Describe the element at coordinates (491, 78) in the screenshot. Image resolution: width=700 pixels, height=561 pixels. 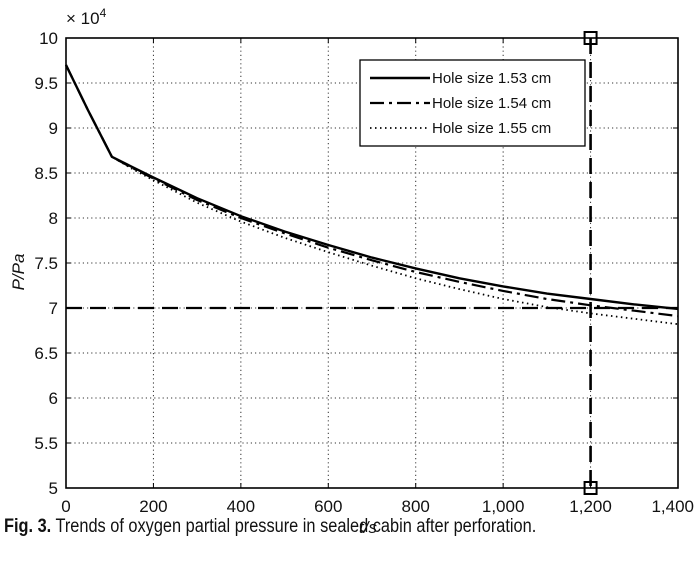
I see `legend-label: Hole size 1.53 cm` at that location.